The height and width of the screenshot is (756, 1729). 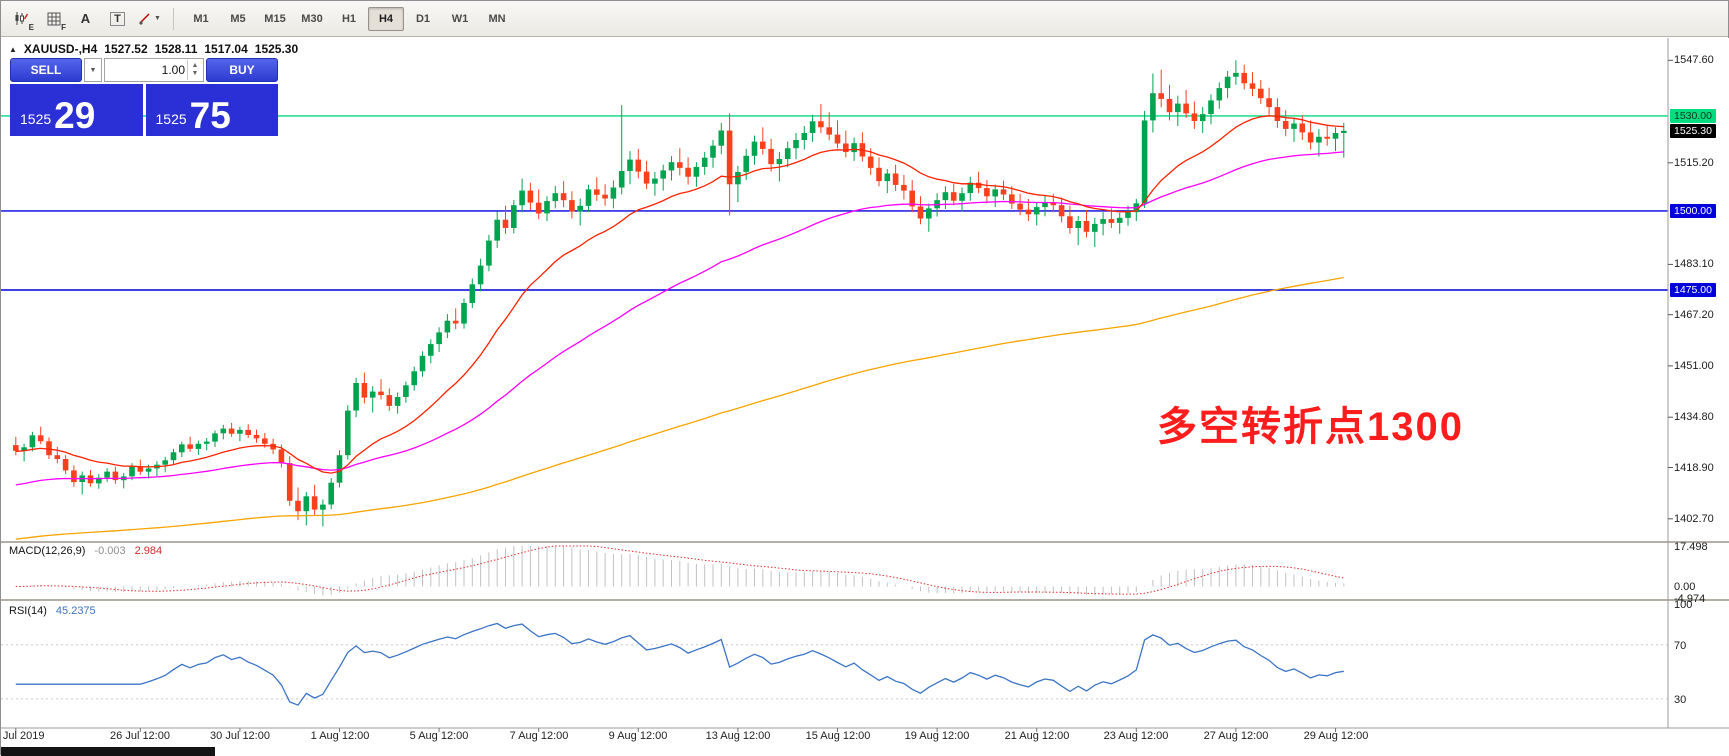 What do you see at coordinates (53, 19) in the screenshot?
I see `grid-icon: F` at bounding box center [53, 19].